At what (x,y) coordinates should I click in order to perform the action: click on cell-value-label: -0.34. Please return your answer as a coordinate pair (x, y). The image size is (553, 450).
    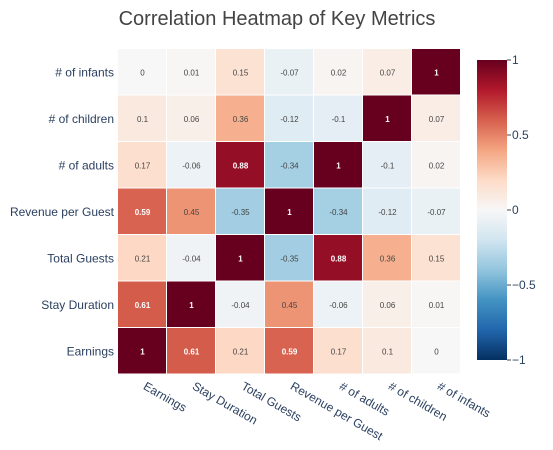
    Looking at the image, I should click on (289, 165).